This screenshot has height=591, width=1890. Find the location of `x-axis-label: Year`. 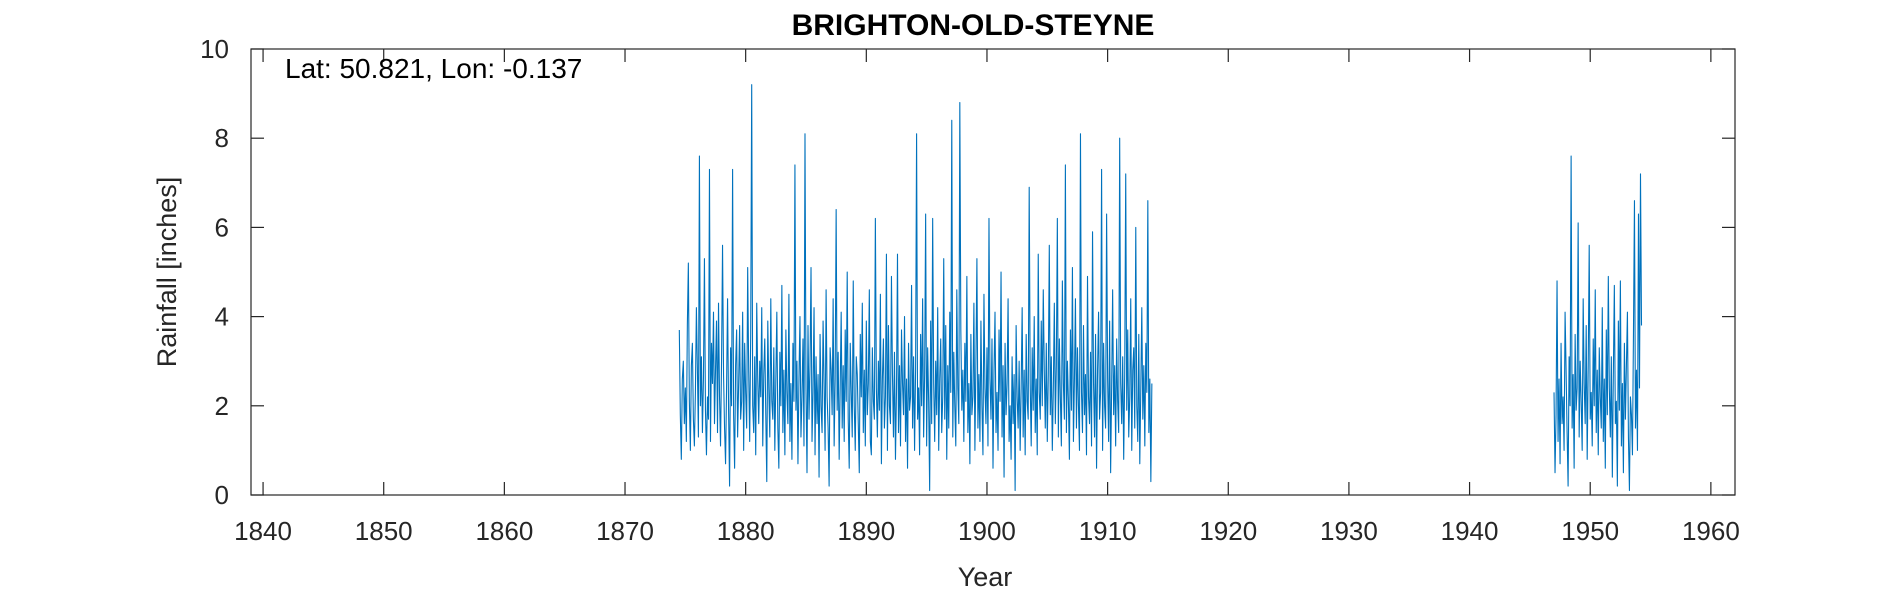

x-axis-label: Year is located at coordinates (985, 576).